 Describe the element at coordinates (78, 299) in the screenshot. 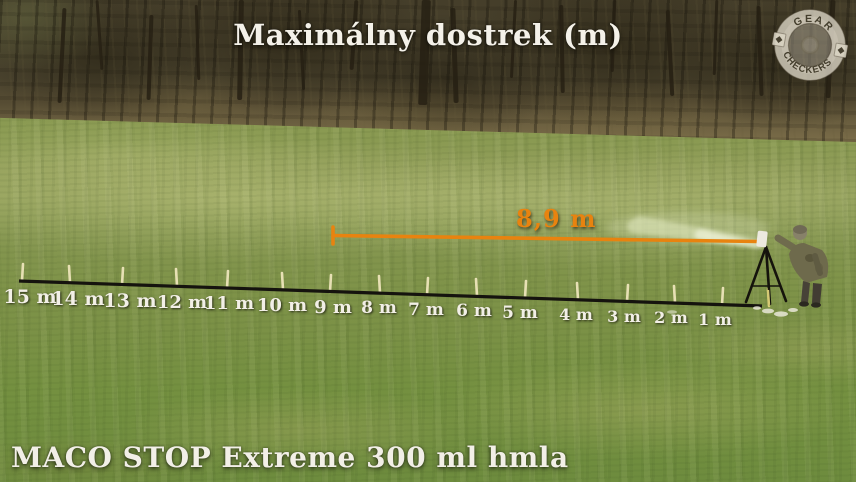

I see `distance-label: 14 m` at that location.